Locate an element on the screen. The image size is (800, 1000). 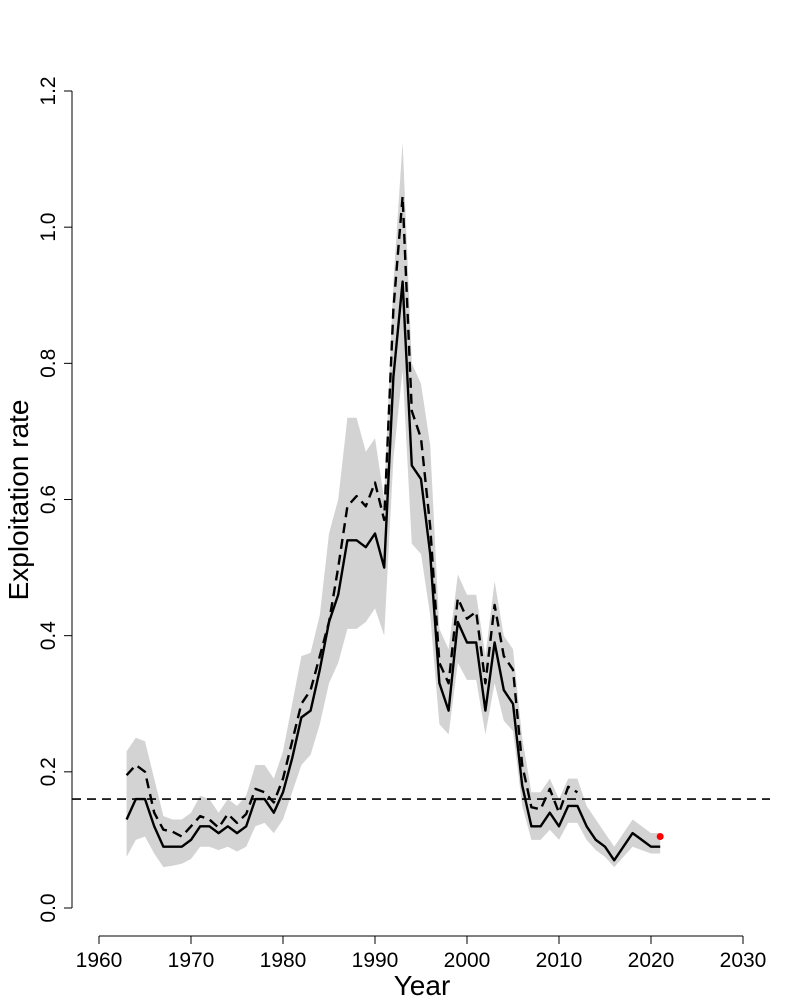
x-tick-label: 2010 is located at coordinates (559, 960).